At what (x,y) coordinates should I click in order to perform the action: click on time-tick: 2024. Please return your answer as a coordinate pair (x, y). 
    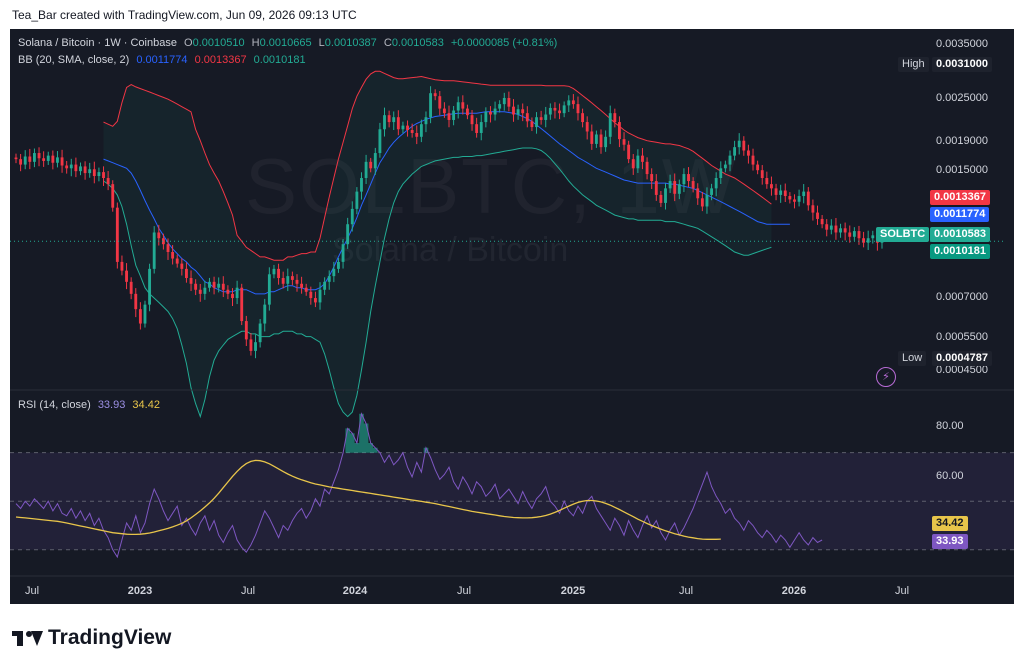
    Looking at the image, I should click on (355, 591).